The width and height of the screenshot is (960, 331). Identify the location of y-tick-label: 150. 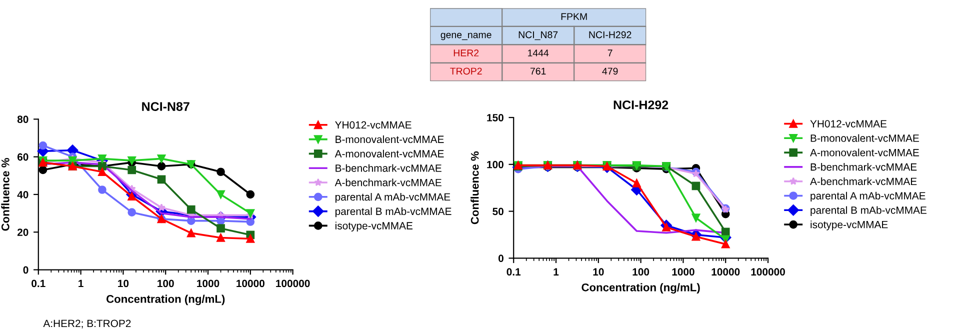
(495, 118).